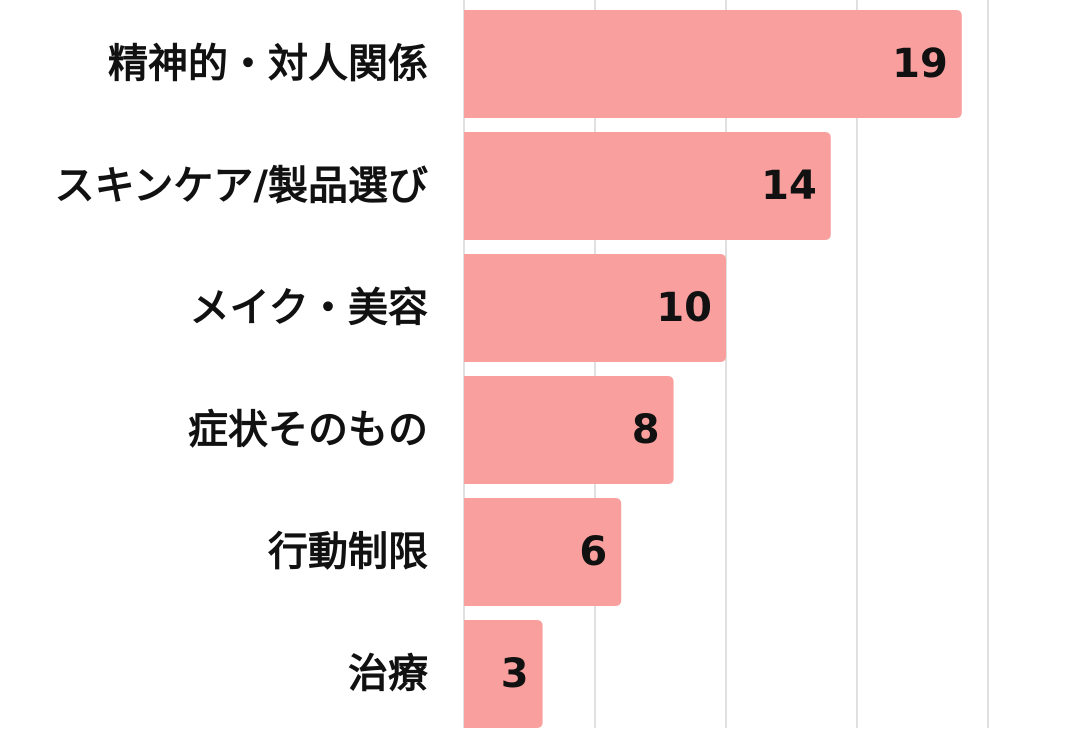 Image resolution: width=1080 pixels, height=743 pixels. Describe the element at coordinates (348, 552) in the screenshot. I see `category-label: 行動制限` at that location.